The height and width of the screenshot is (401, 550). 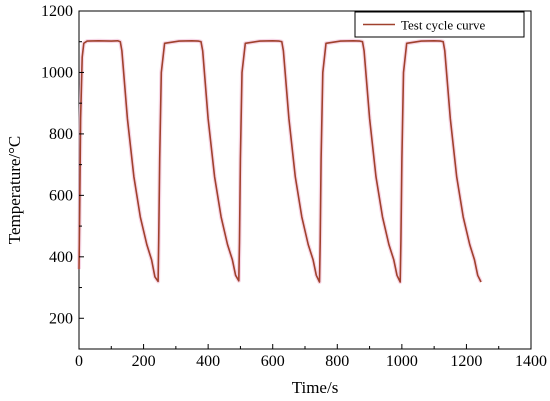 What do you see at coordinates (315, 387) in the screenshot?
I see `x-axis-title: Time/s` at bounding box center [315, 387].